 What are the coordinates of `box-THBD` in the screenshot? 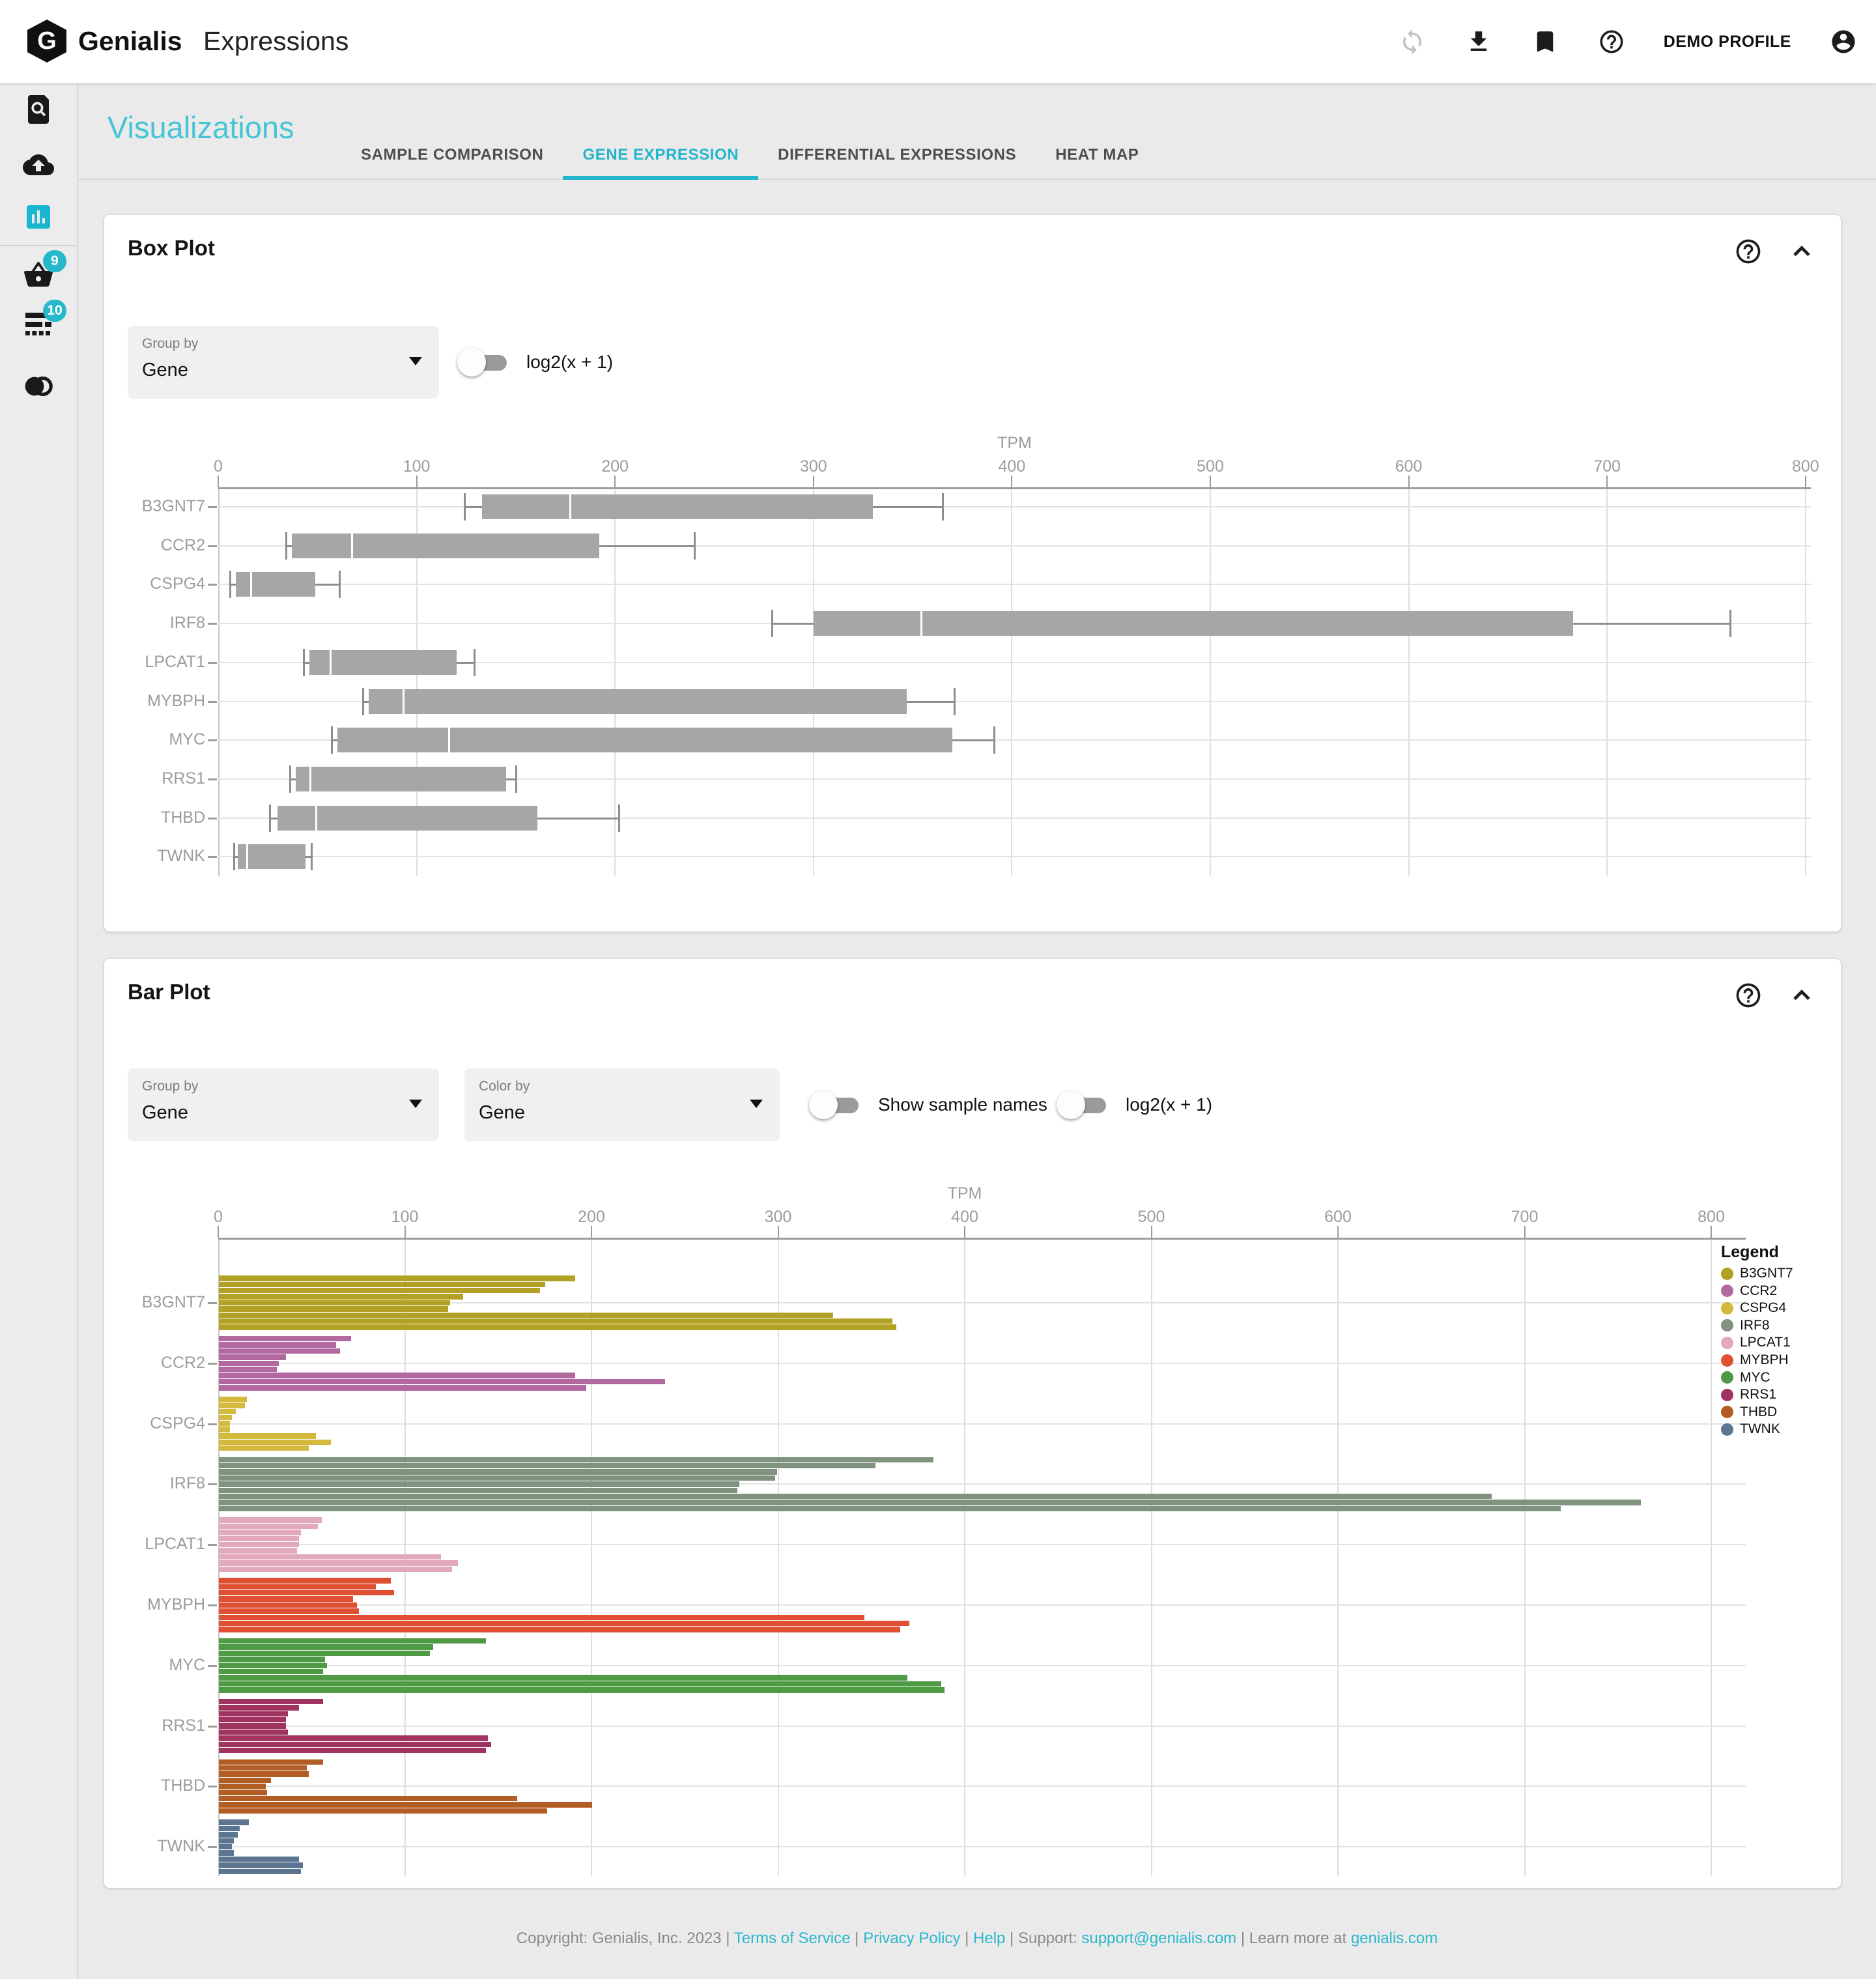 It's located at (407, 818).